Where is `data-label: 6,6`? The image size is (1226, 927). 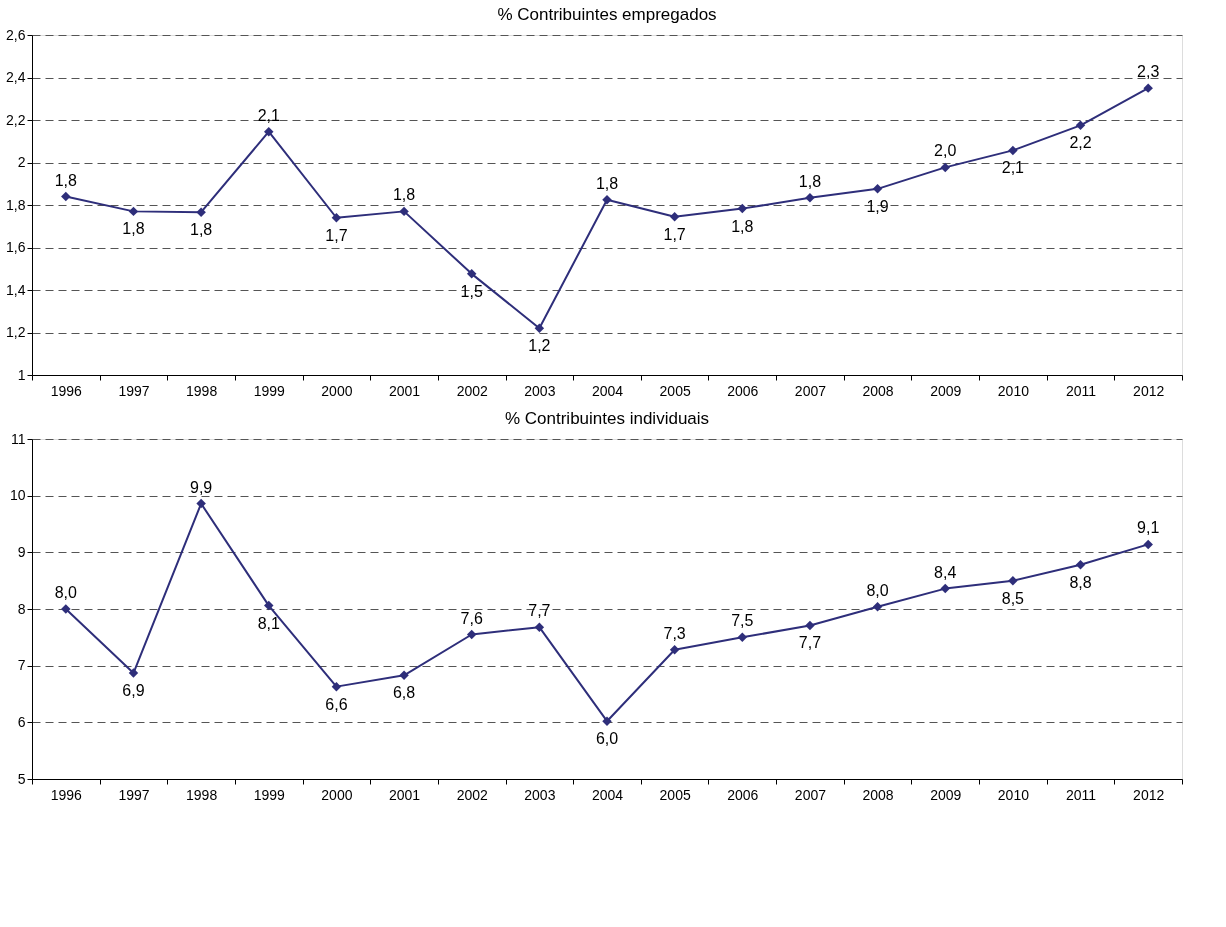 data-label: 6,6 is located at coordinates (336, 704).